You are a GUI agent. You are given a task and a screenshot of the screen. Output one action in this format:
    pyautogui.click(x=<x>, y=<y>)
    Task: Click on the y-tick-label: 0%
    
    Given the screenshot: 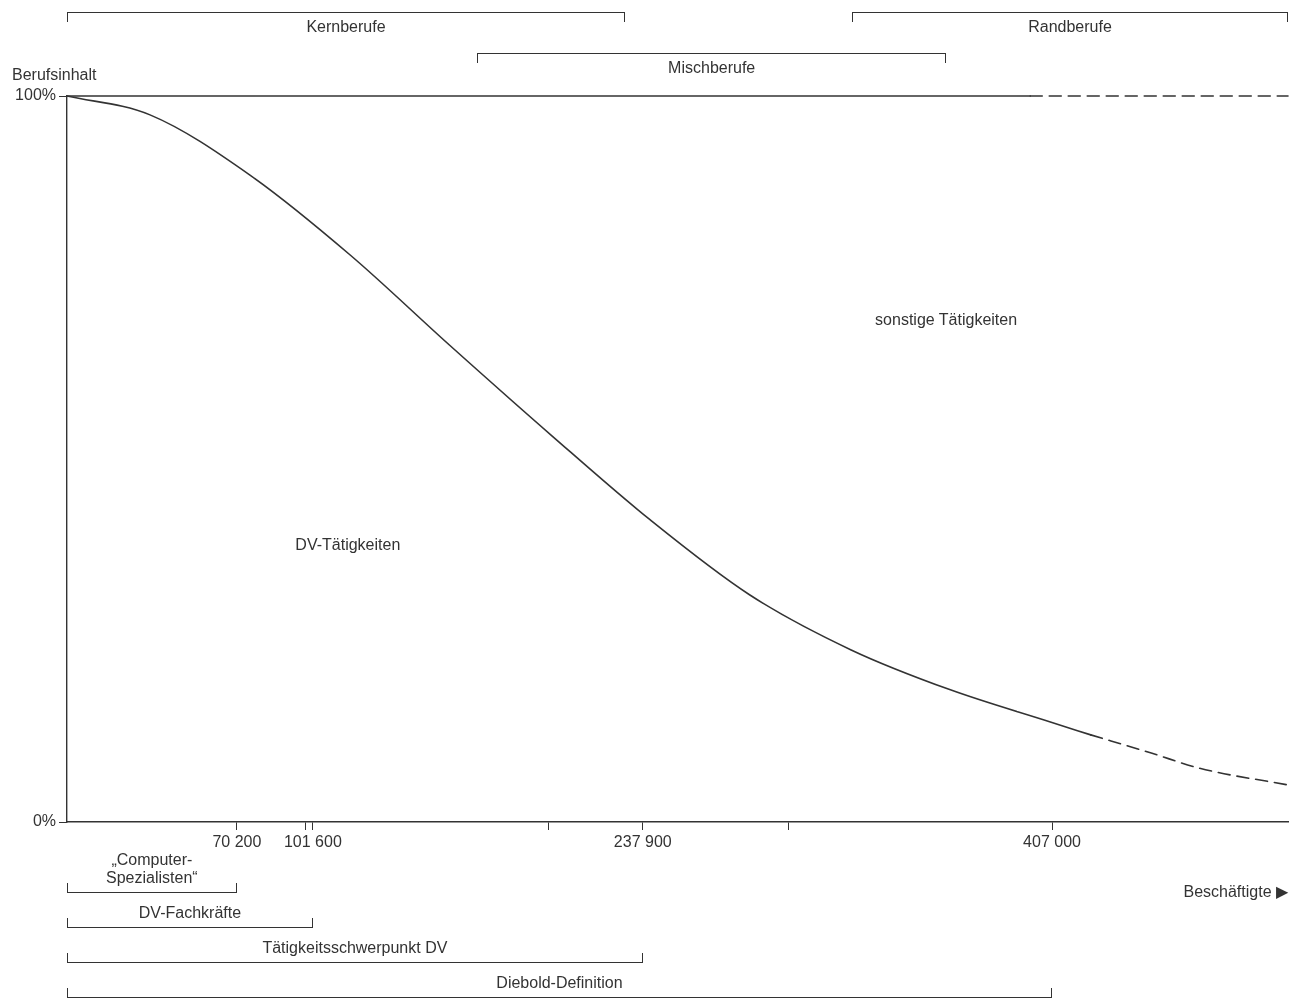 What is the action you would take?
    pyautogui.click(x=44, y=821)
    